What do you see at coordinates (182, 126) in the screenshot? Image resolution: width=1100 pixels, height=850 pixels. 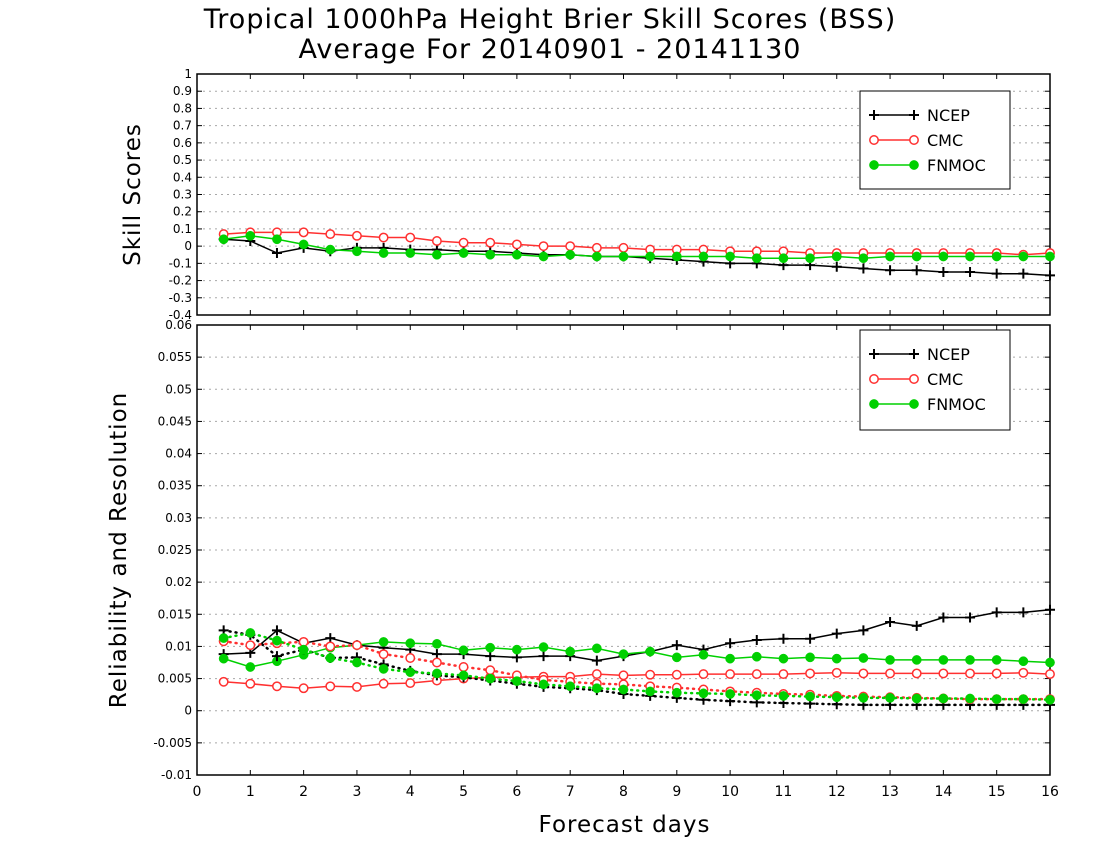 I see `y-tick-label: 0.7` at bounding box center [182, 126].